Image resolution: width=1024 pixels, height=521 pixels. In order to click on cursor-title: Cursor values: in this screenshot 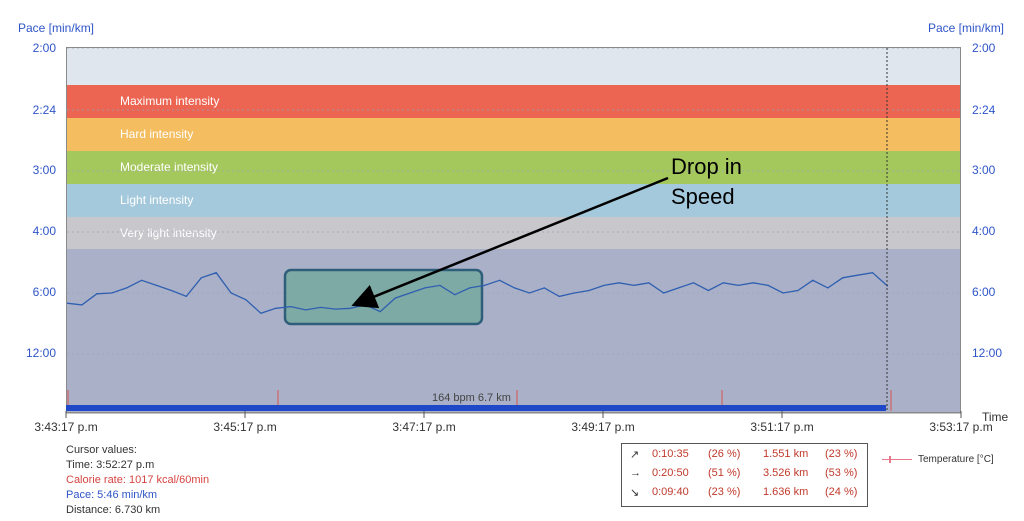, I will do `click(101, 450)`.